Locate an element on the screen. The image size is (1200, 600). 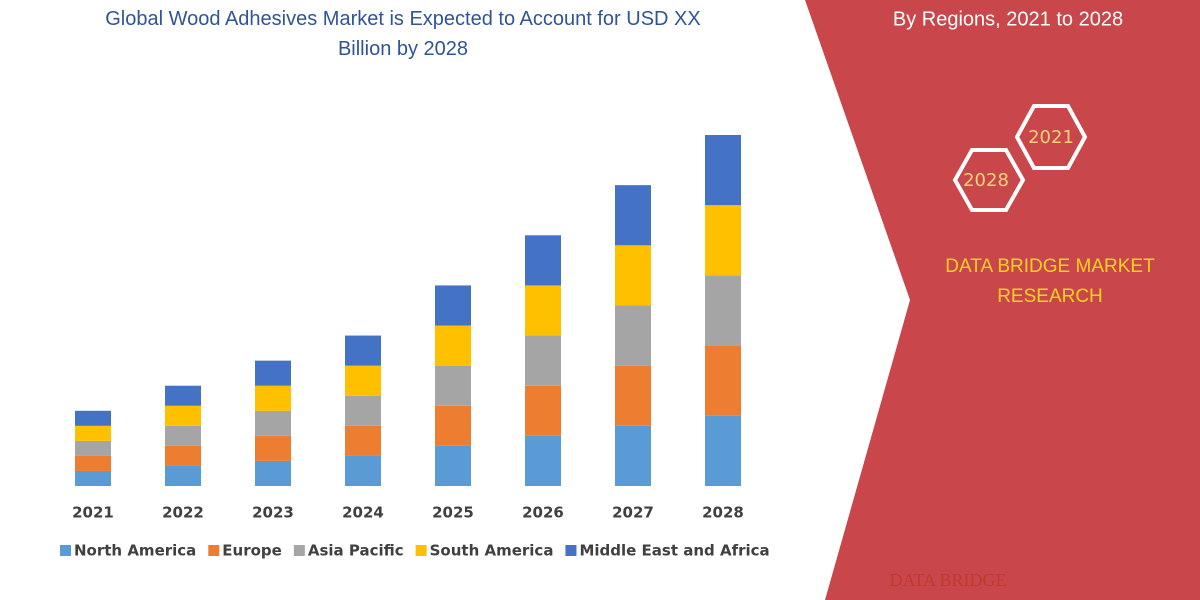
brand: DATA BRIDGE MARKET RESEARCH is located at coordinates (1050, 281).